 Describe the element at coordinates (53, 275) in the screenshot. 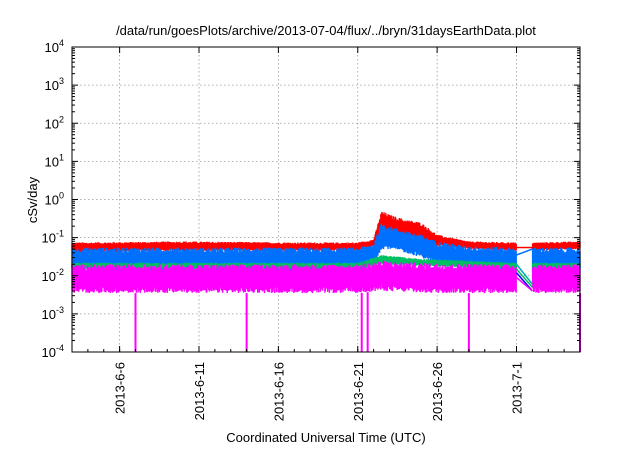

I see `y-tick-label: 10⁻²` at that location.